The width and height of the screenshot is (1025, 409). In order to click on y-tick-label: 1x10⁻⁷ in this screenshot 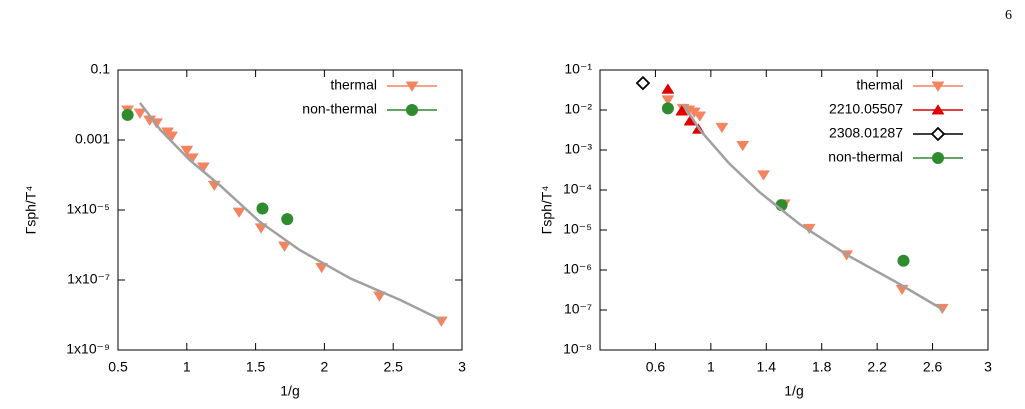, I will do `click(88, 279)`.